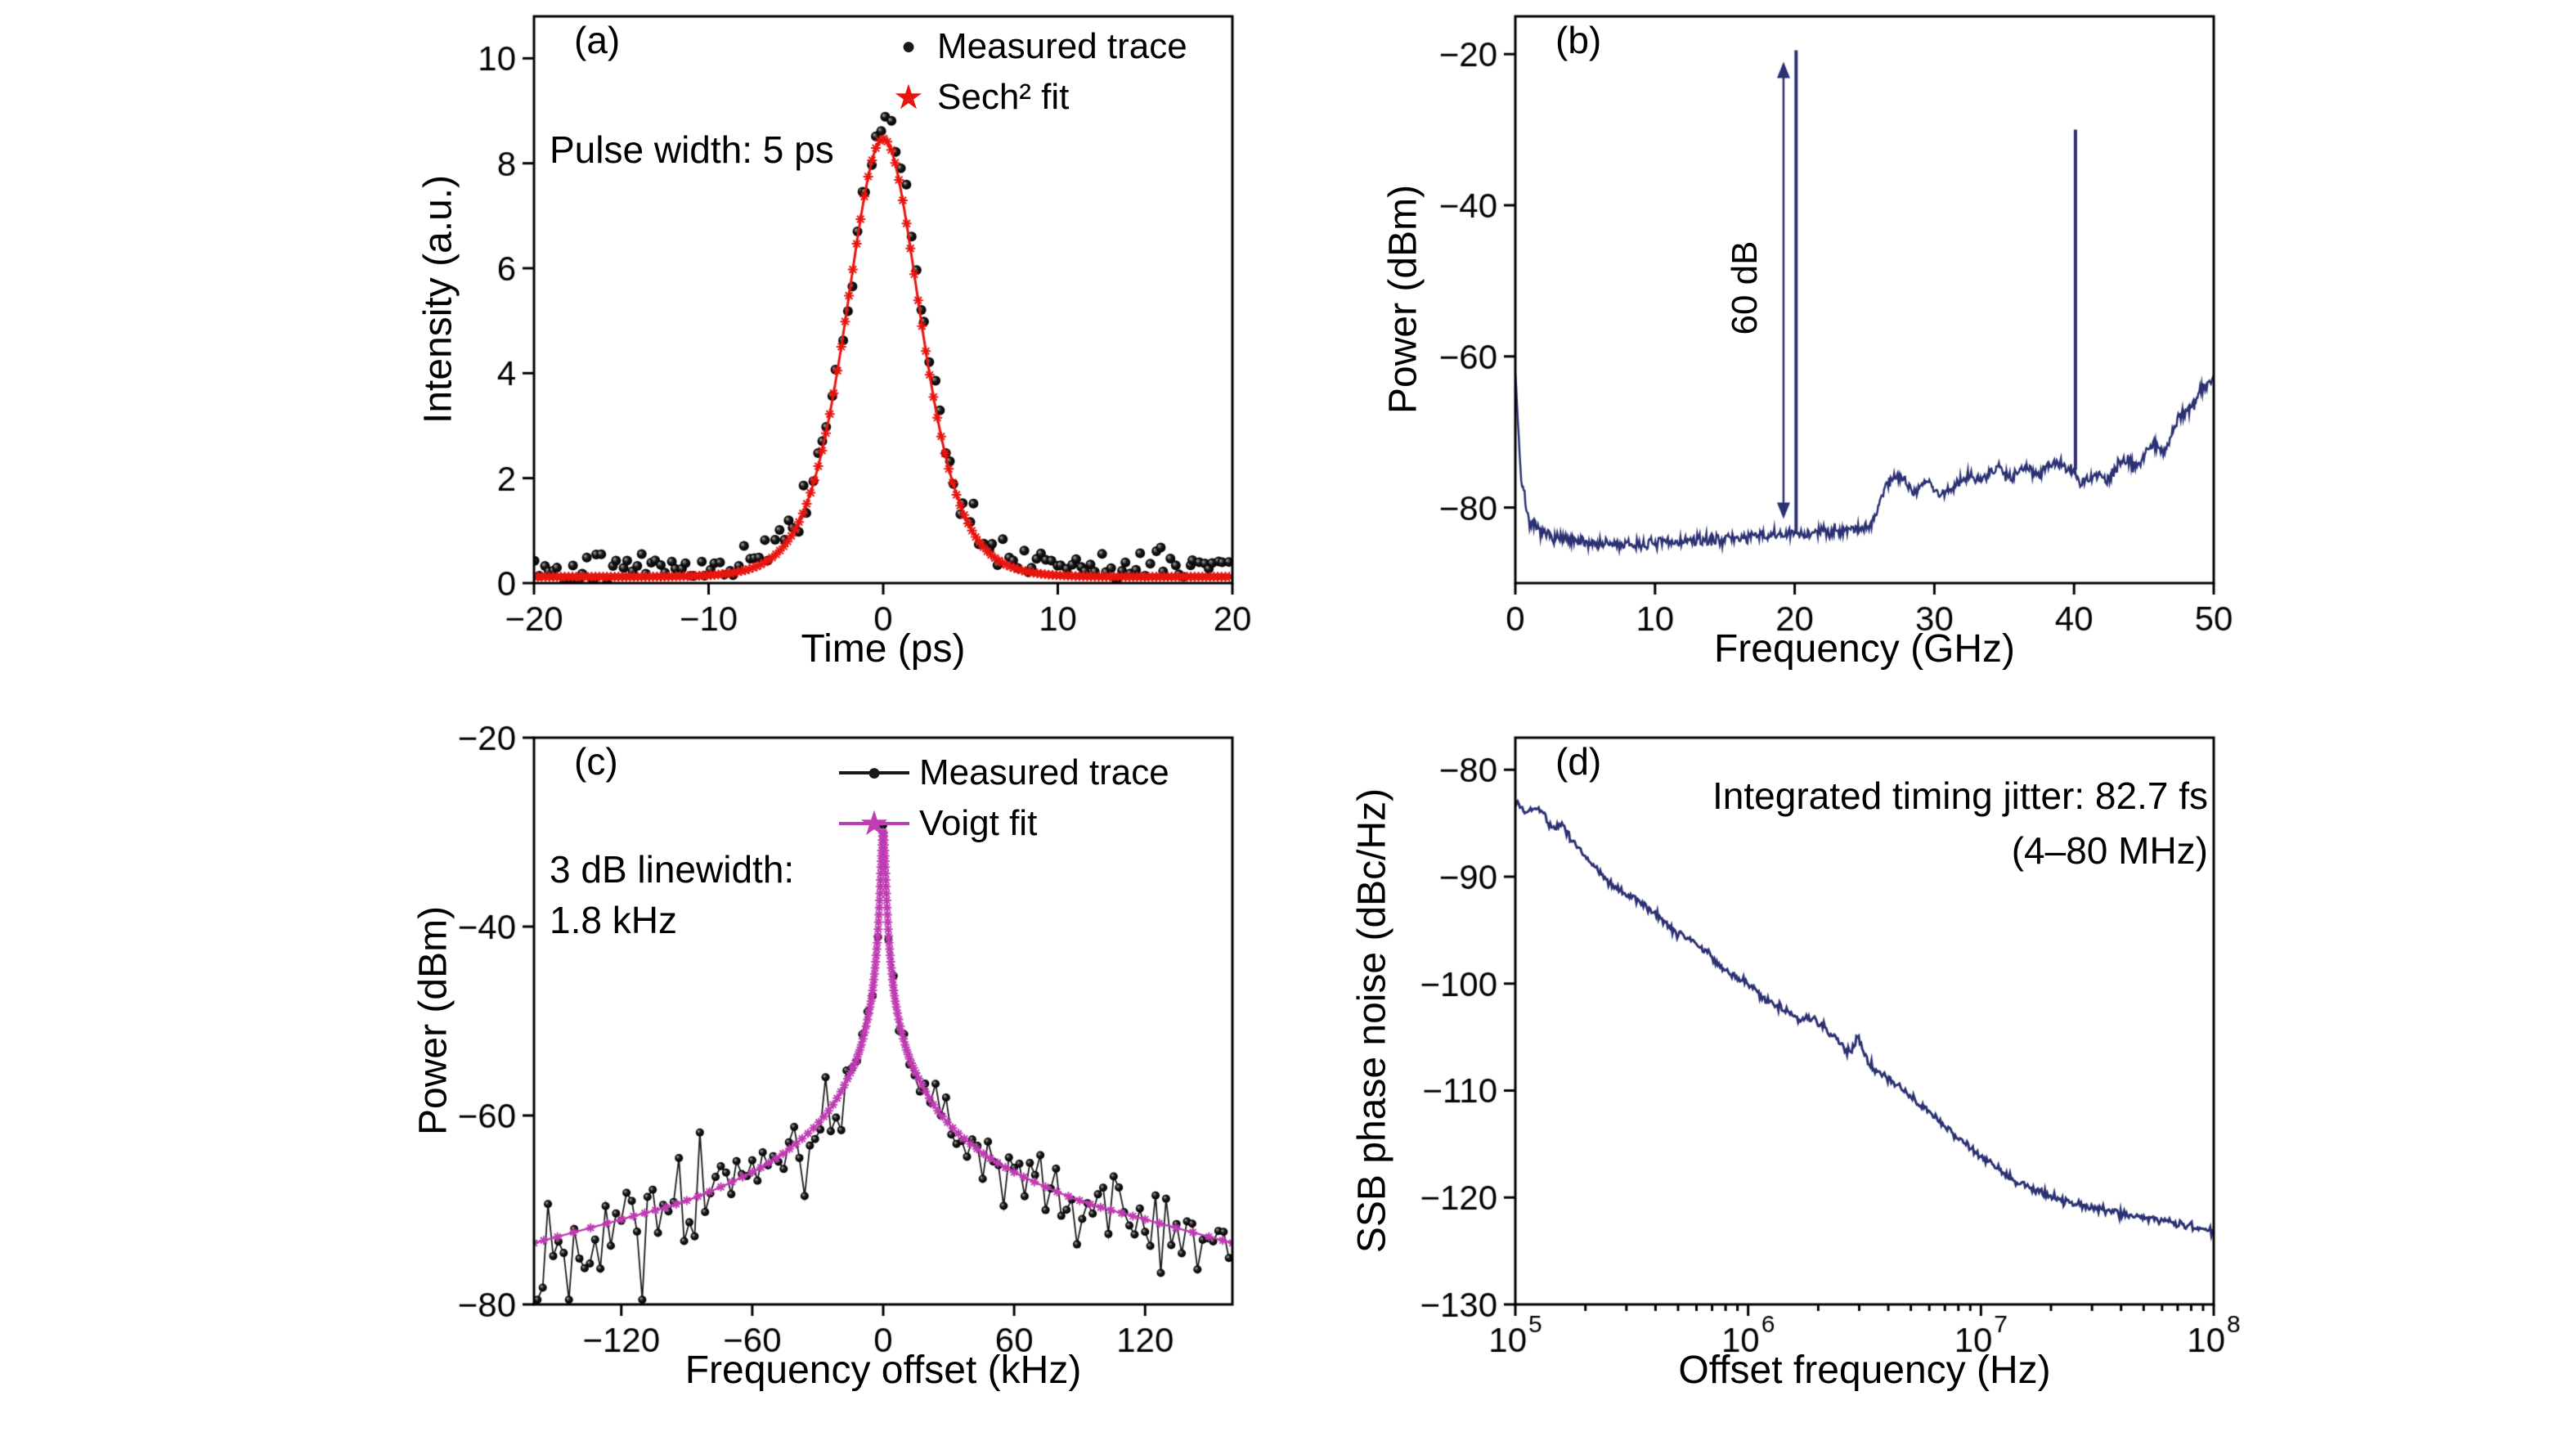 The height and width of the screenshot is (1441, 2576). I want to click on star-marker-icon: ★, so click(908, 97).